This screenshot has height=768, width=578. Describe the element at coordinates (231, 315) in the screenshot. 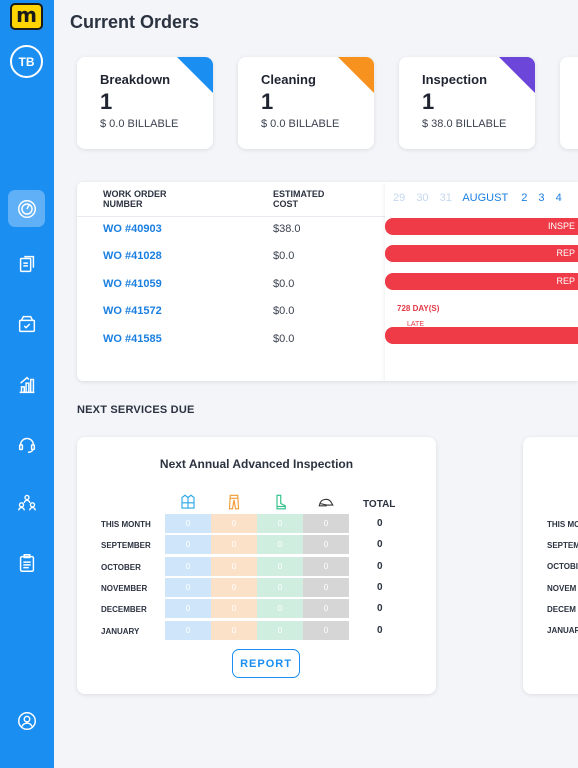

I see `table-row: WO #41572 $0.0` at that location.